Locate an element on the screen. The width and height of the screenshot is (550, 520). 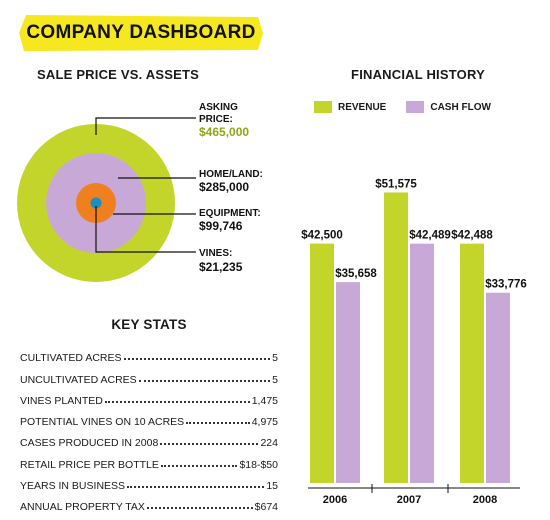
asking-label-2: PRICE: is located at coordinates (216, 119).